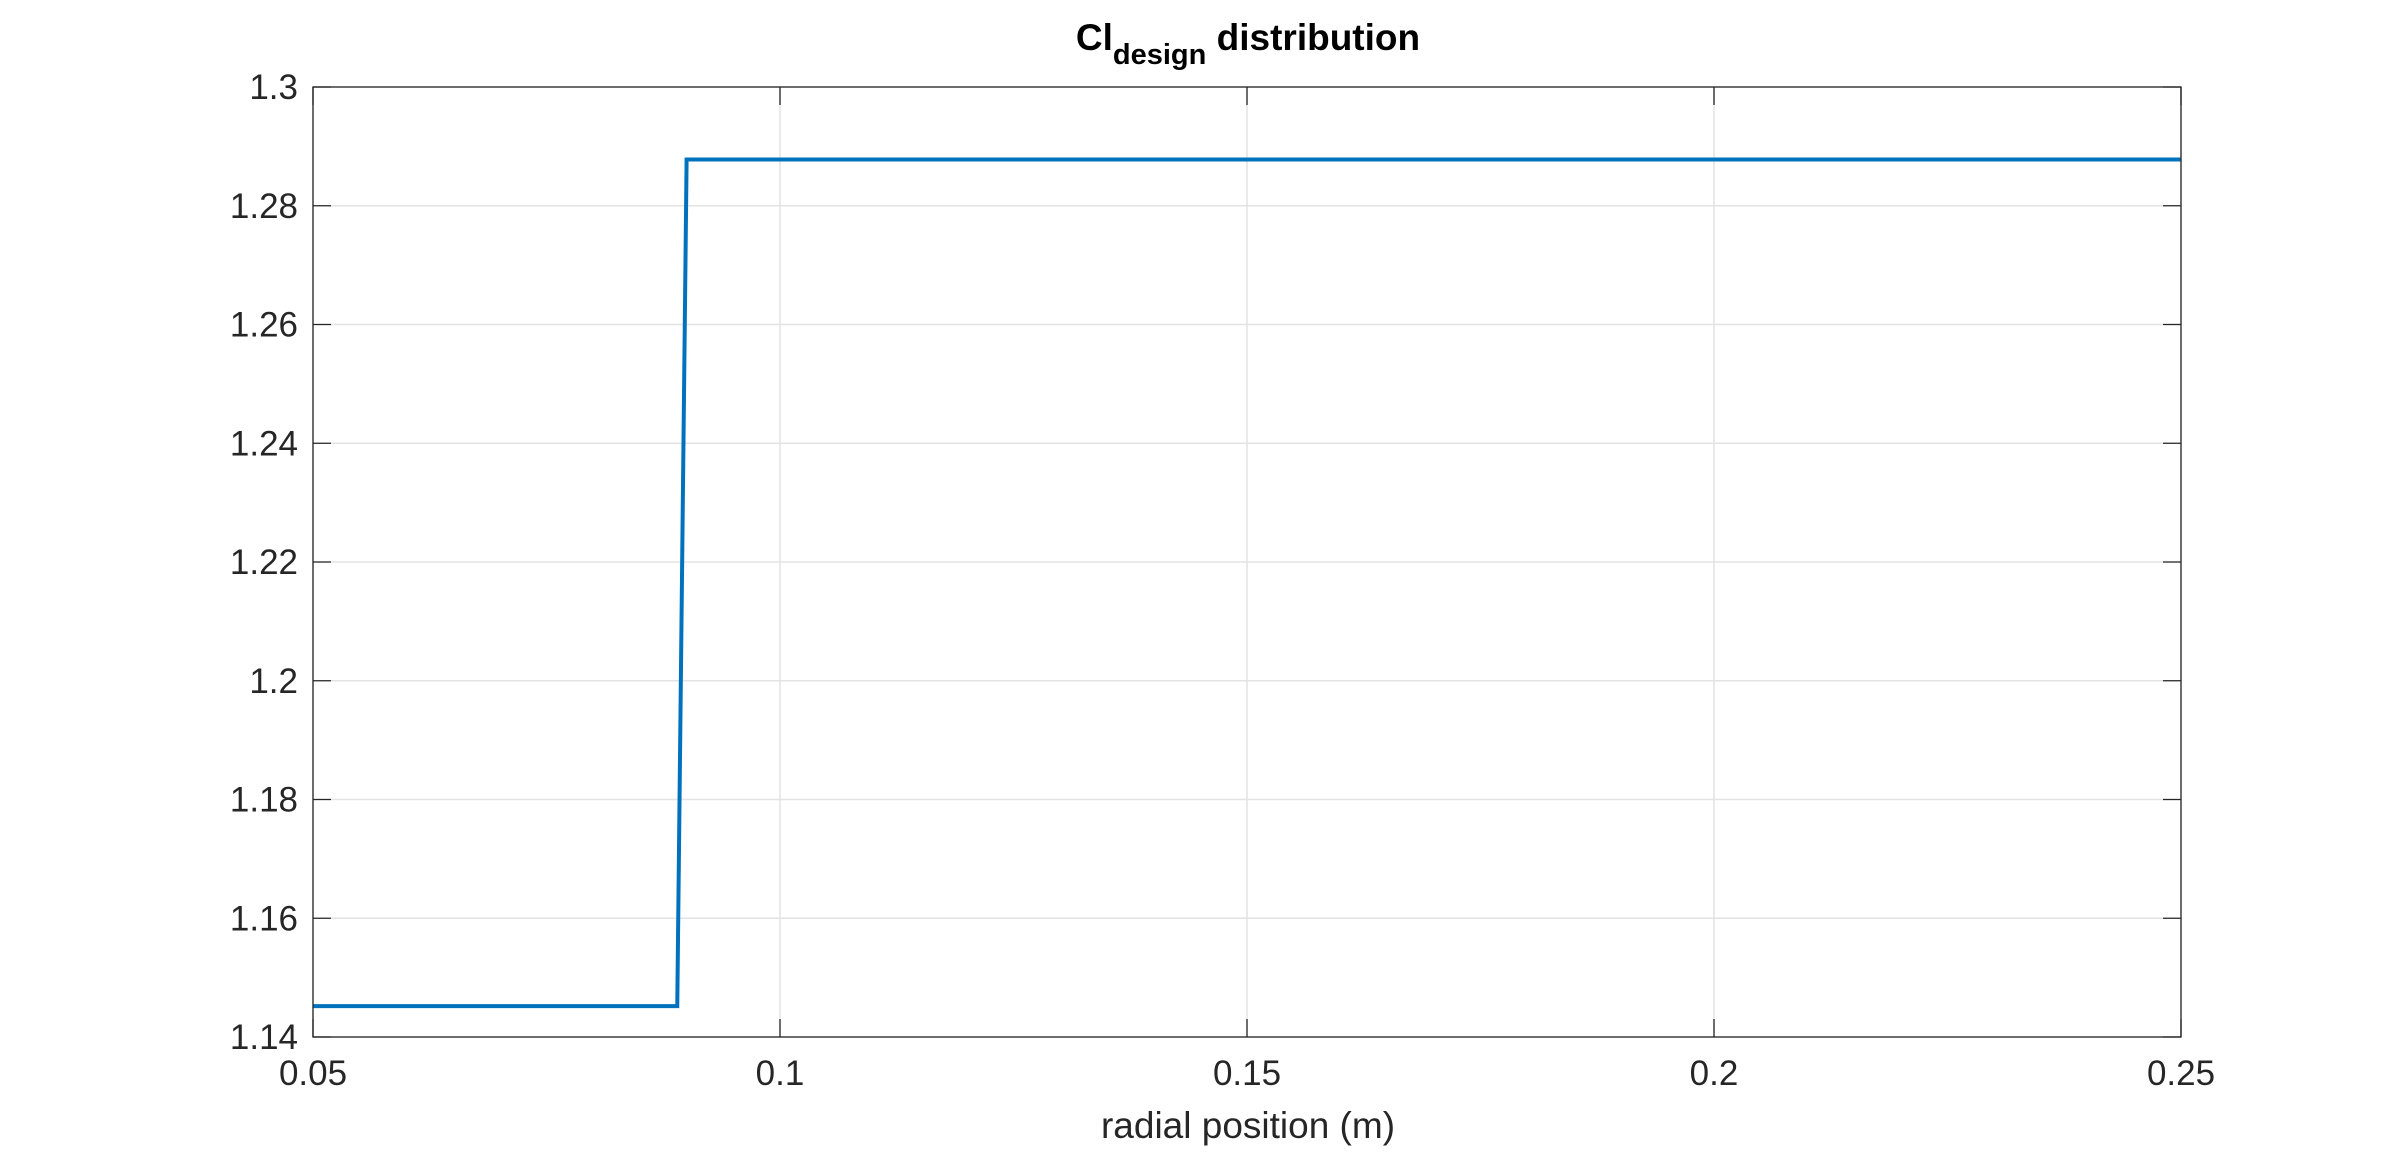 The image size is (2400, 1158). I want to click on y-tick-label: 1.2, so click(273, 681).